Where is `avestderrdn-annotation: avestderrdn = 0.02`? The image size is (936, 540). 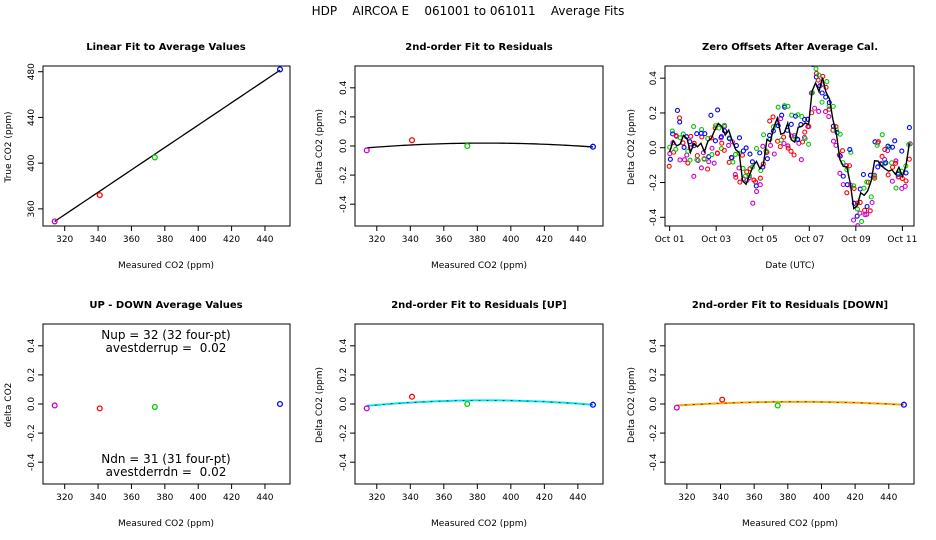
avestderrdn-annotation: avestderrdn = 0.02 is located at coordinates (166, 472).